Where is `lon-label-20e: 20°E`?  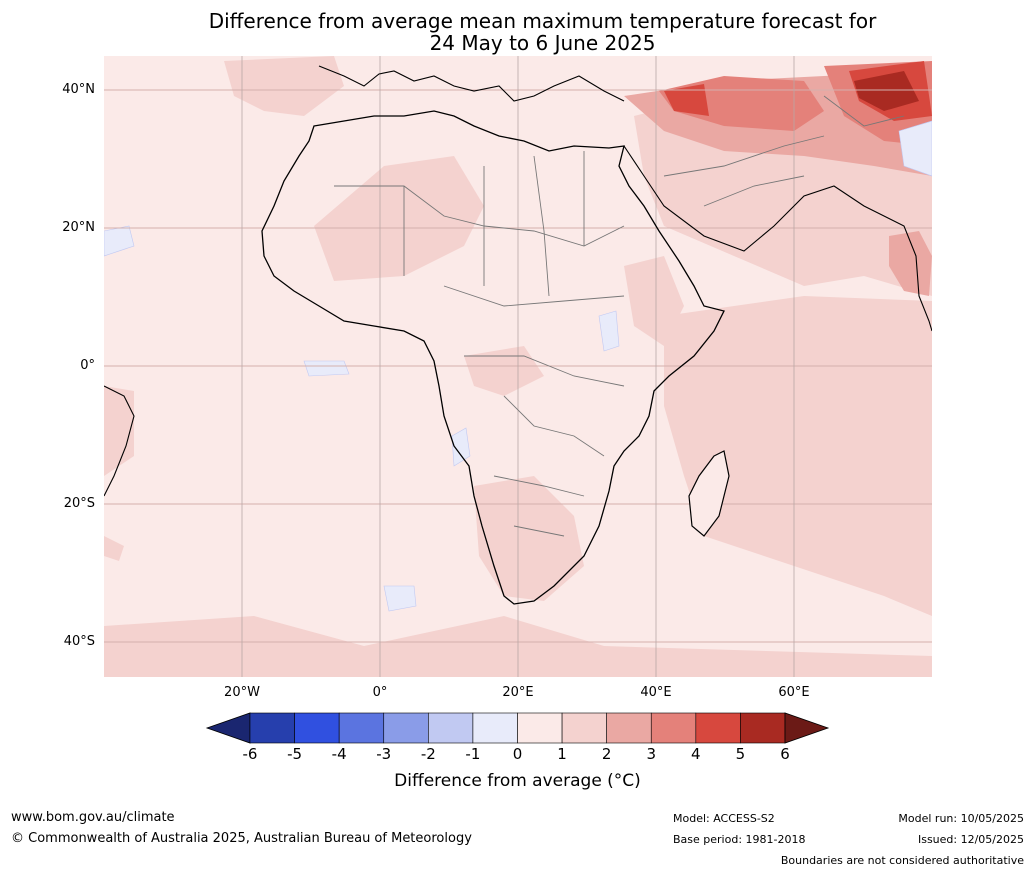 lon-label-20e: 20°E is located at coordinates (518, 692).